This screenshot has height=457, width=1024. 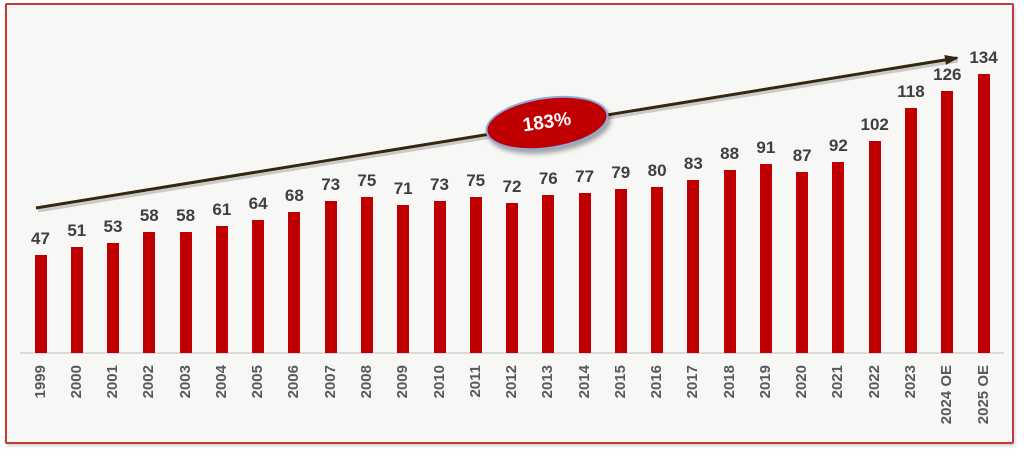 I want to click on bar-value-label: 126, so click(x=947, y=74).